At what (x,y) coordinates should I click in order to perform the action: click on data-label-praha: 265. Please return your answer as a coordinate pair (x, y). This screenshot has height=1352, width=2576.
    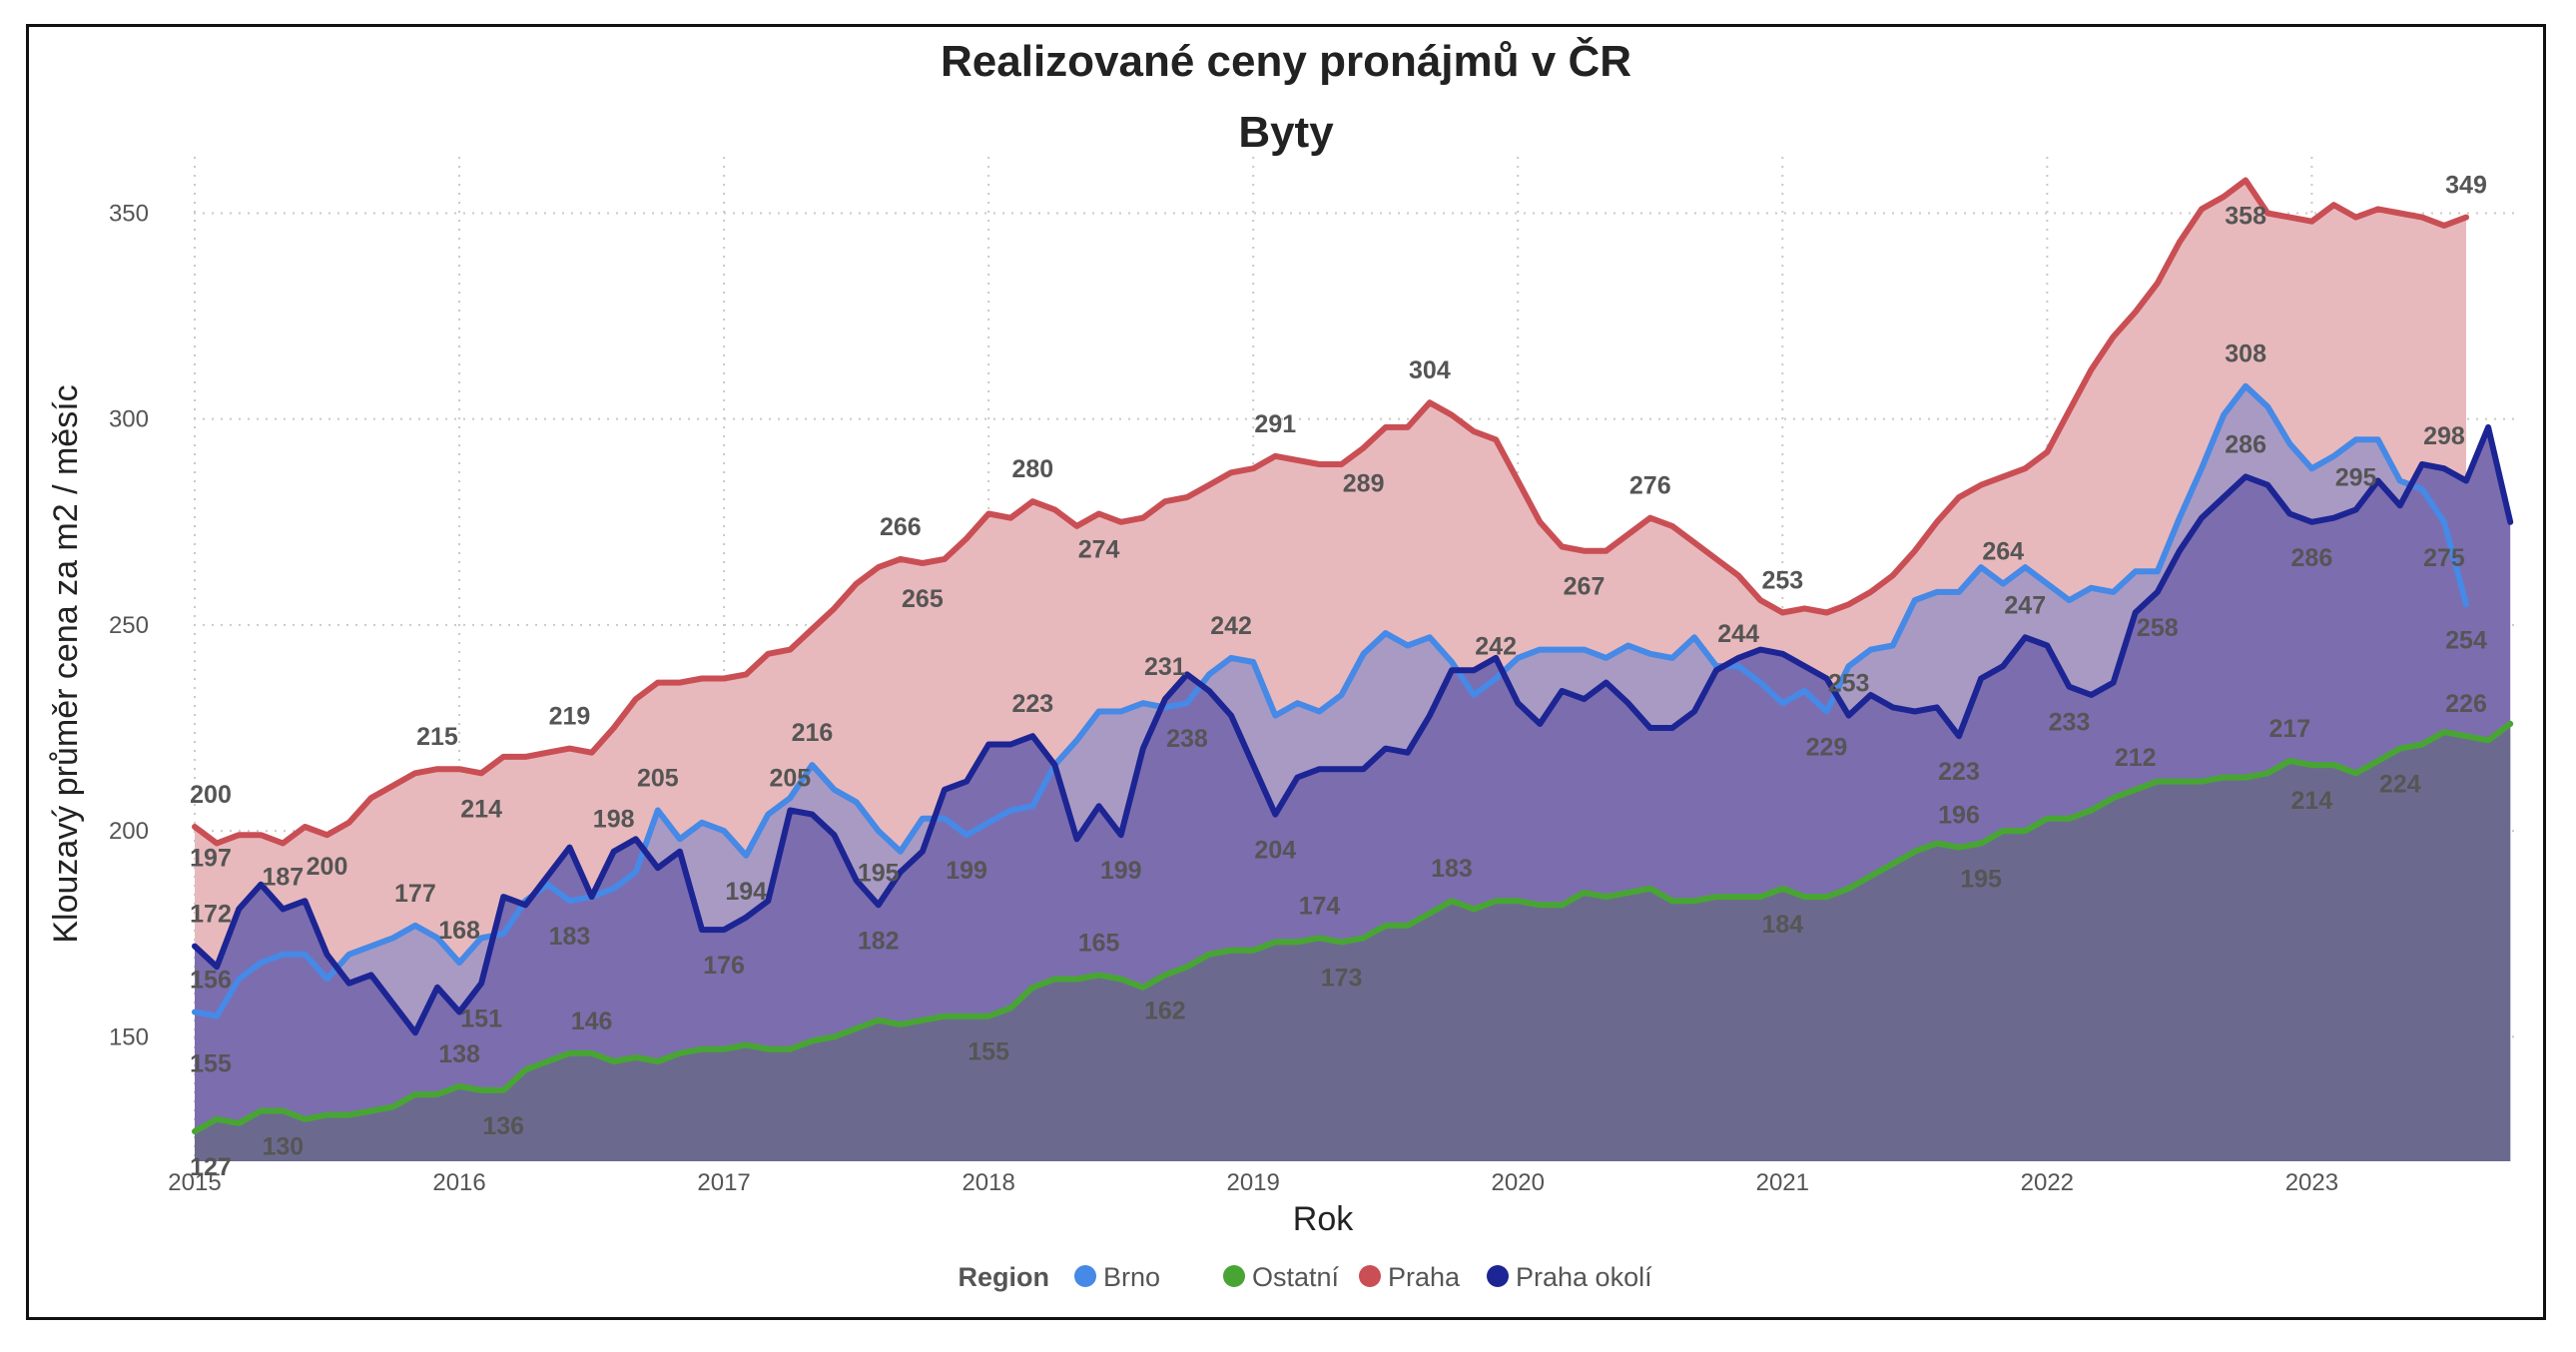
    Looking at the image, I should click on (923, 599).